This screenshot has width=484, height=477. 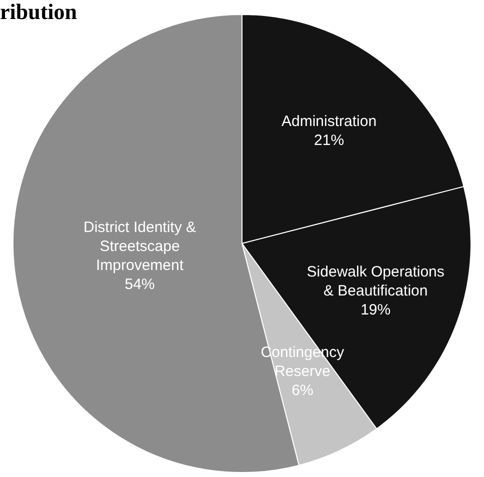 What do you see at coordinates (329, 121) in the screenshot?
I see `slice-label: Administration` at bounding box center [329, 121].